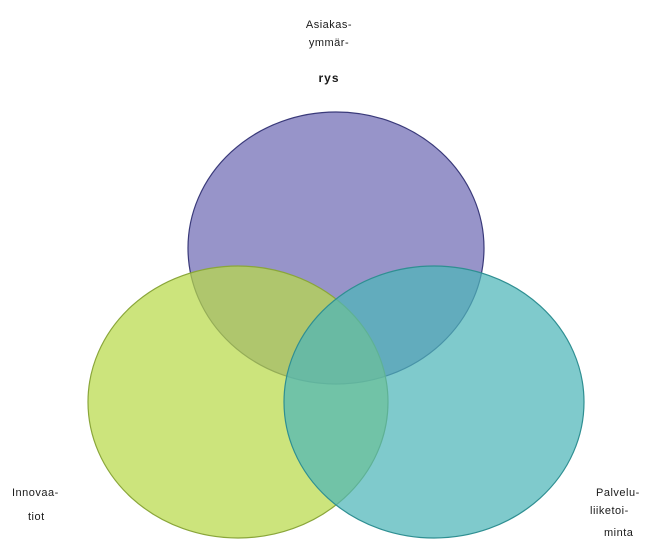  What do you see at coordinates (329, 25) in the screenshot?
I see `label-customer-insight-line-1: Asiakas-` at bounding box center [329, 25].